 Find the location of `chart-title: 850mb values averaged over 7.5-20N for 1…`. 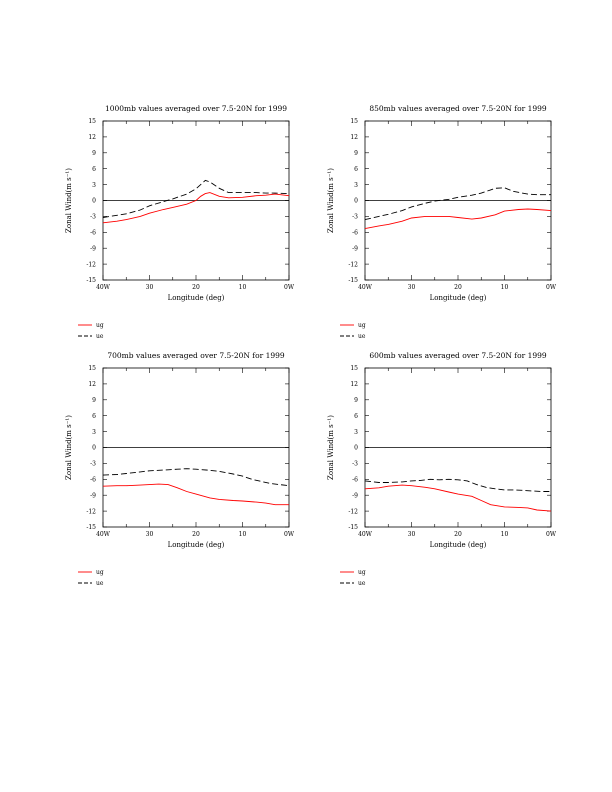

chart-title: 850mb values averaged over 7.5-20N for 1… is located at coordinates (458, 108).